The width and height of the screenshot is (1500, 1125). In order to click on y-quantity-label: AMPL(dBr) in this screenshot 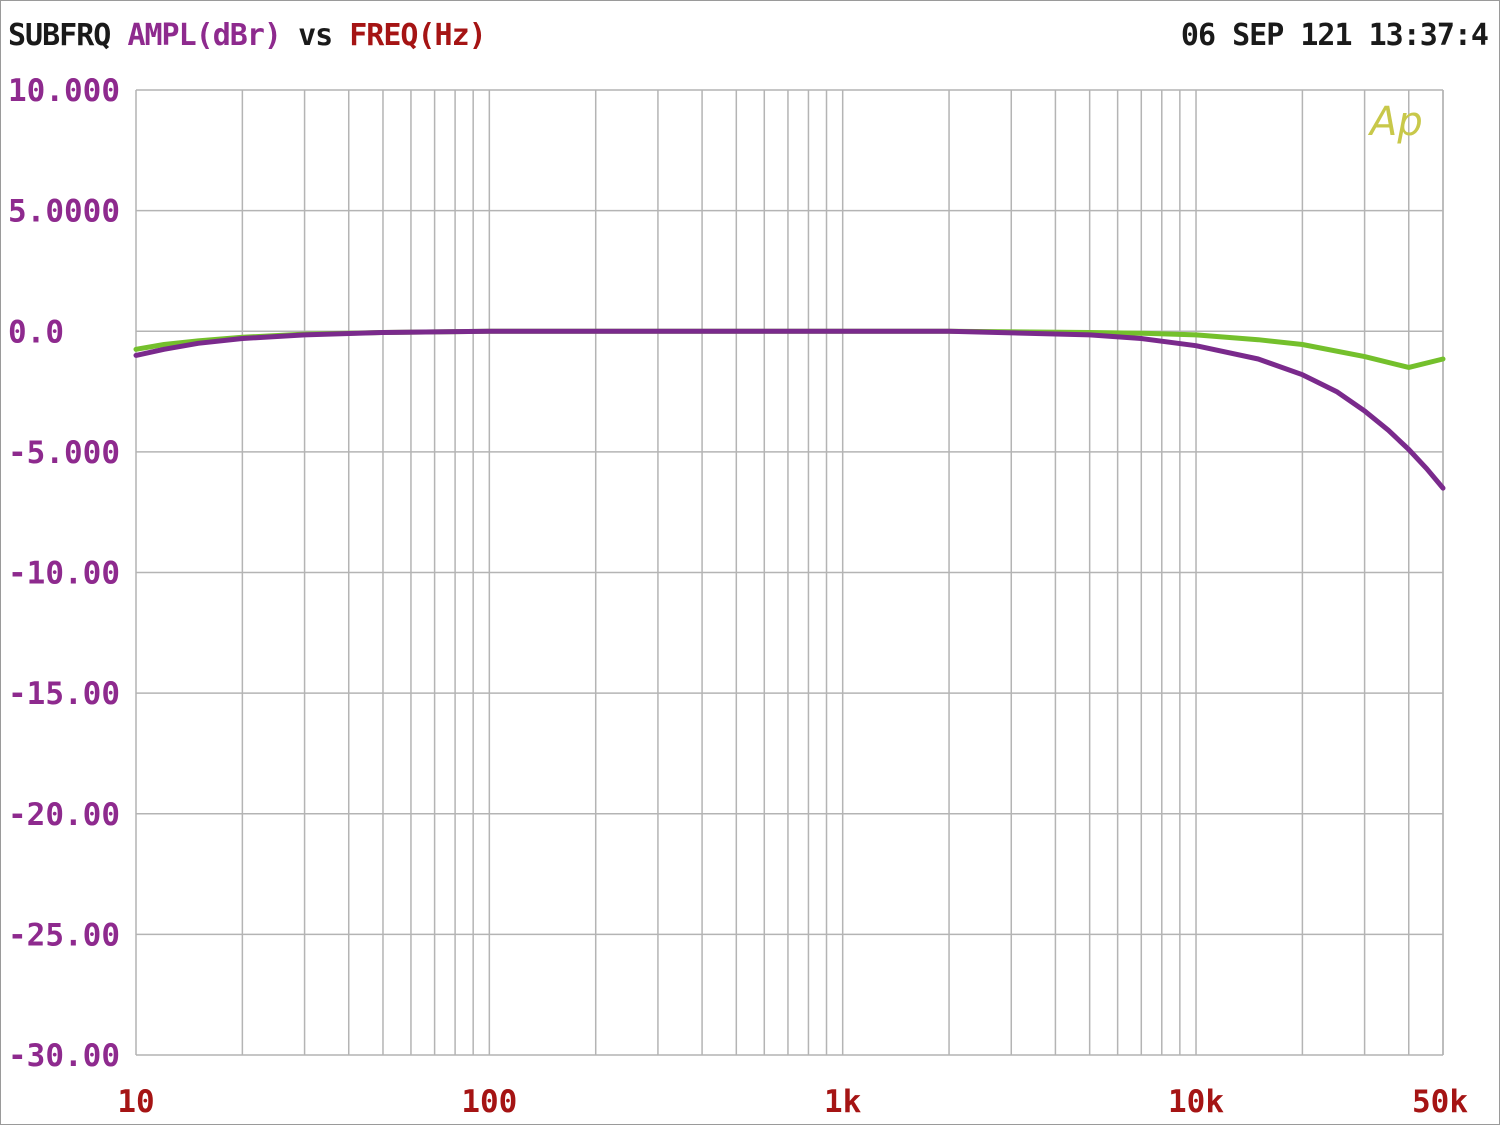, I will do `click(204, 35)`.